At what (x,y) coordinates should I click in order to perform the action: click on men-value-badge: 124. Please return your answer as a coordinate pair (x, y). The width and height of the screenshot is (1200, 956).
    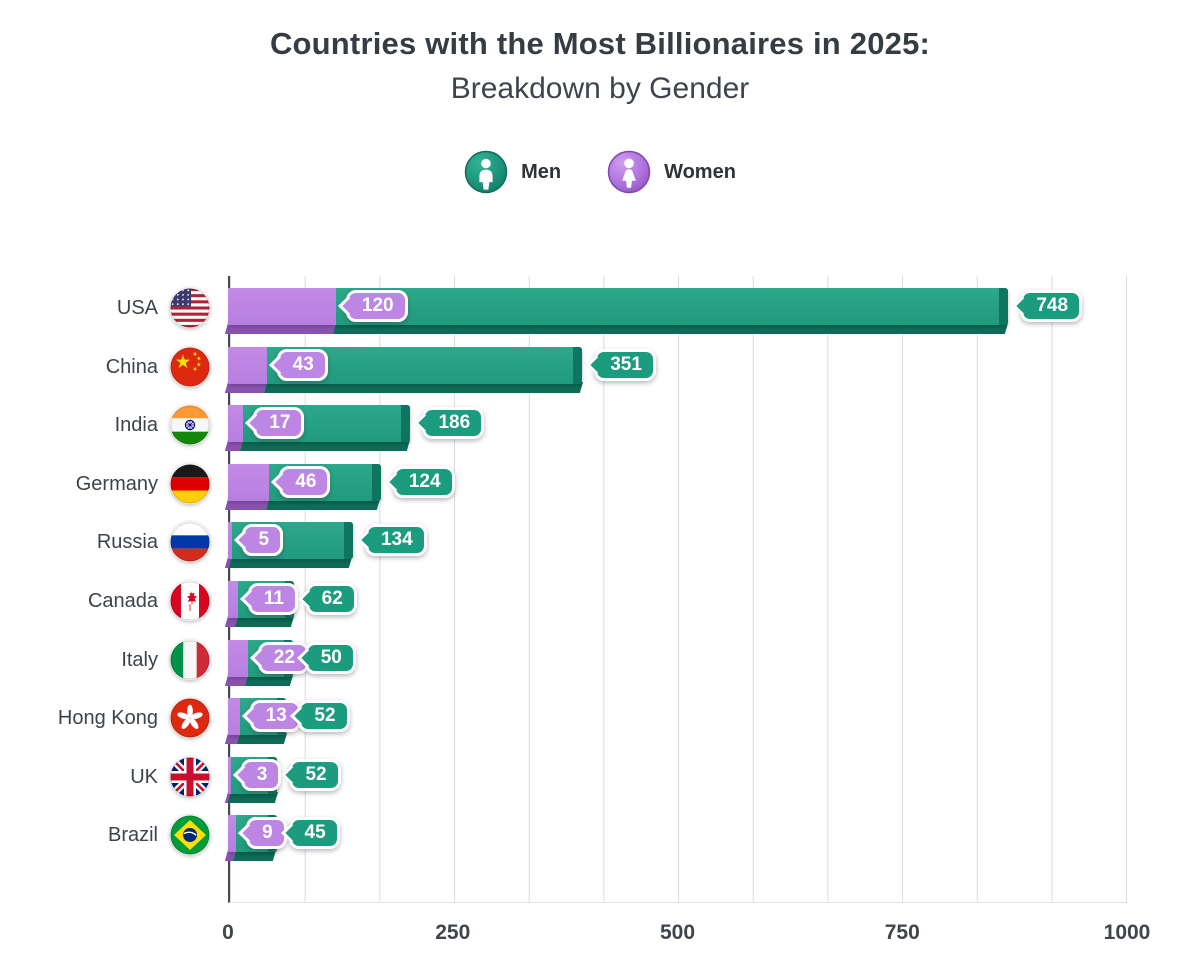
    Looking at the image, I should click on (423, 481).